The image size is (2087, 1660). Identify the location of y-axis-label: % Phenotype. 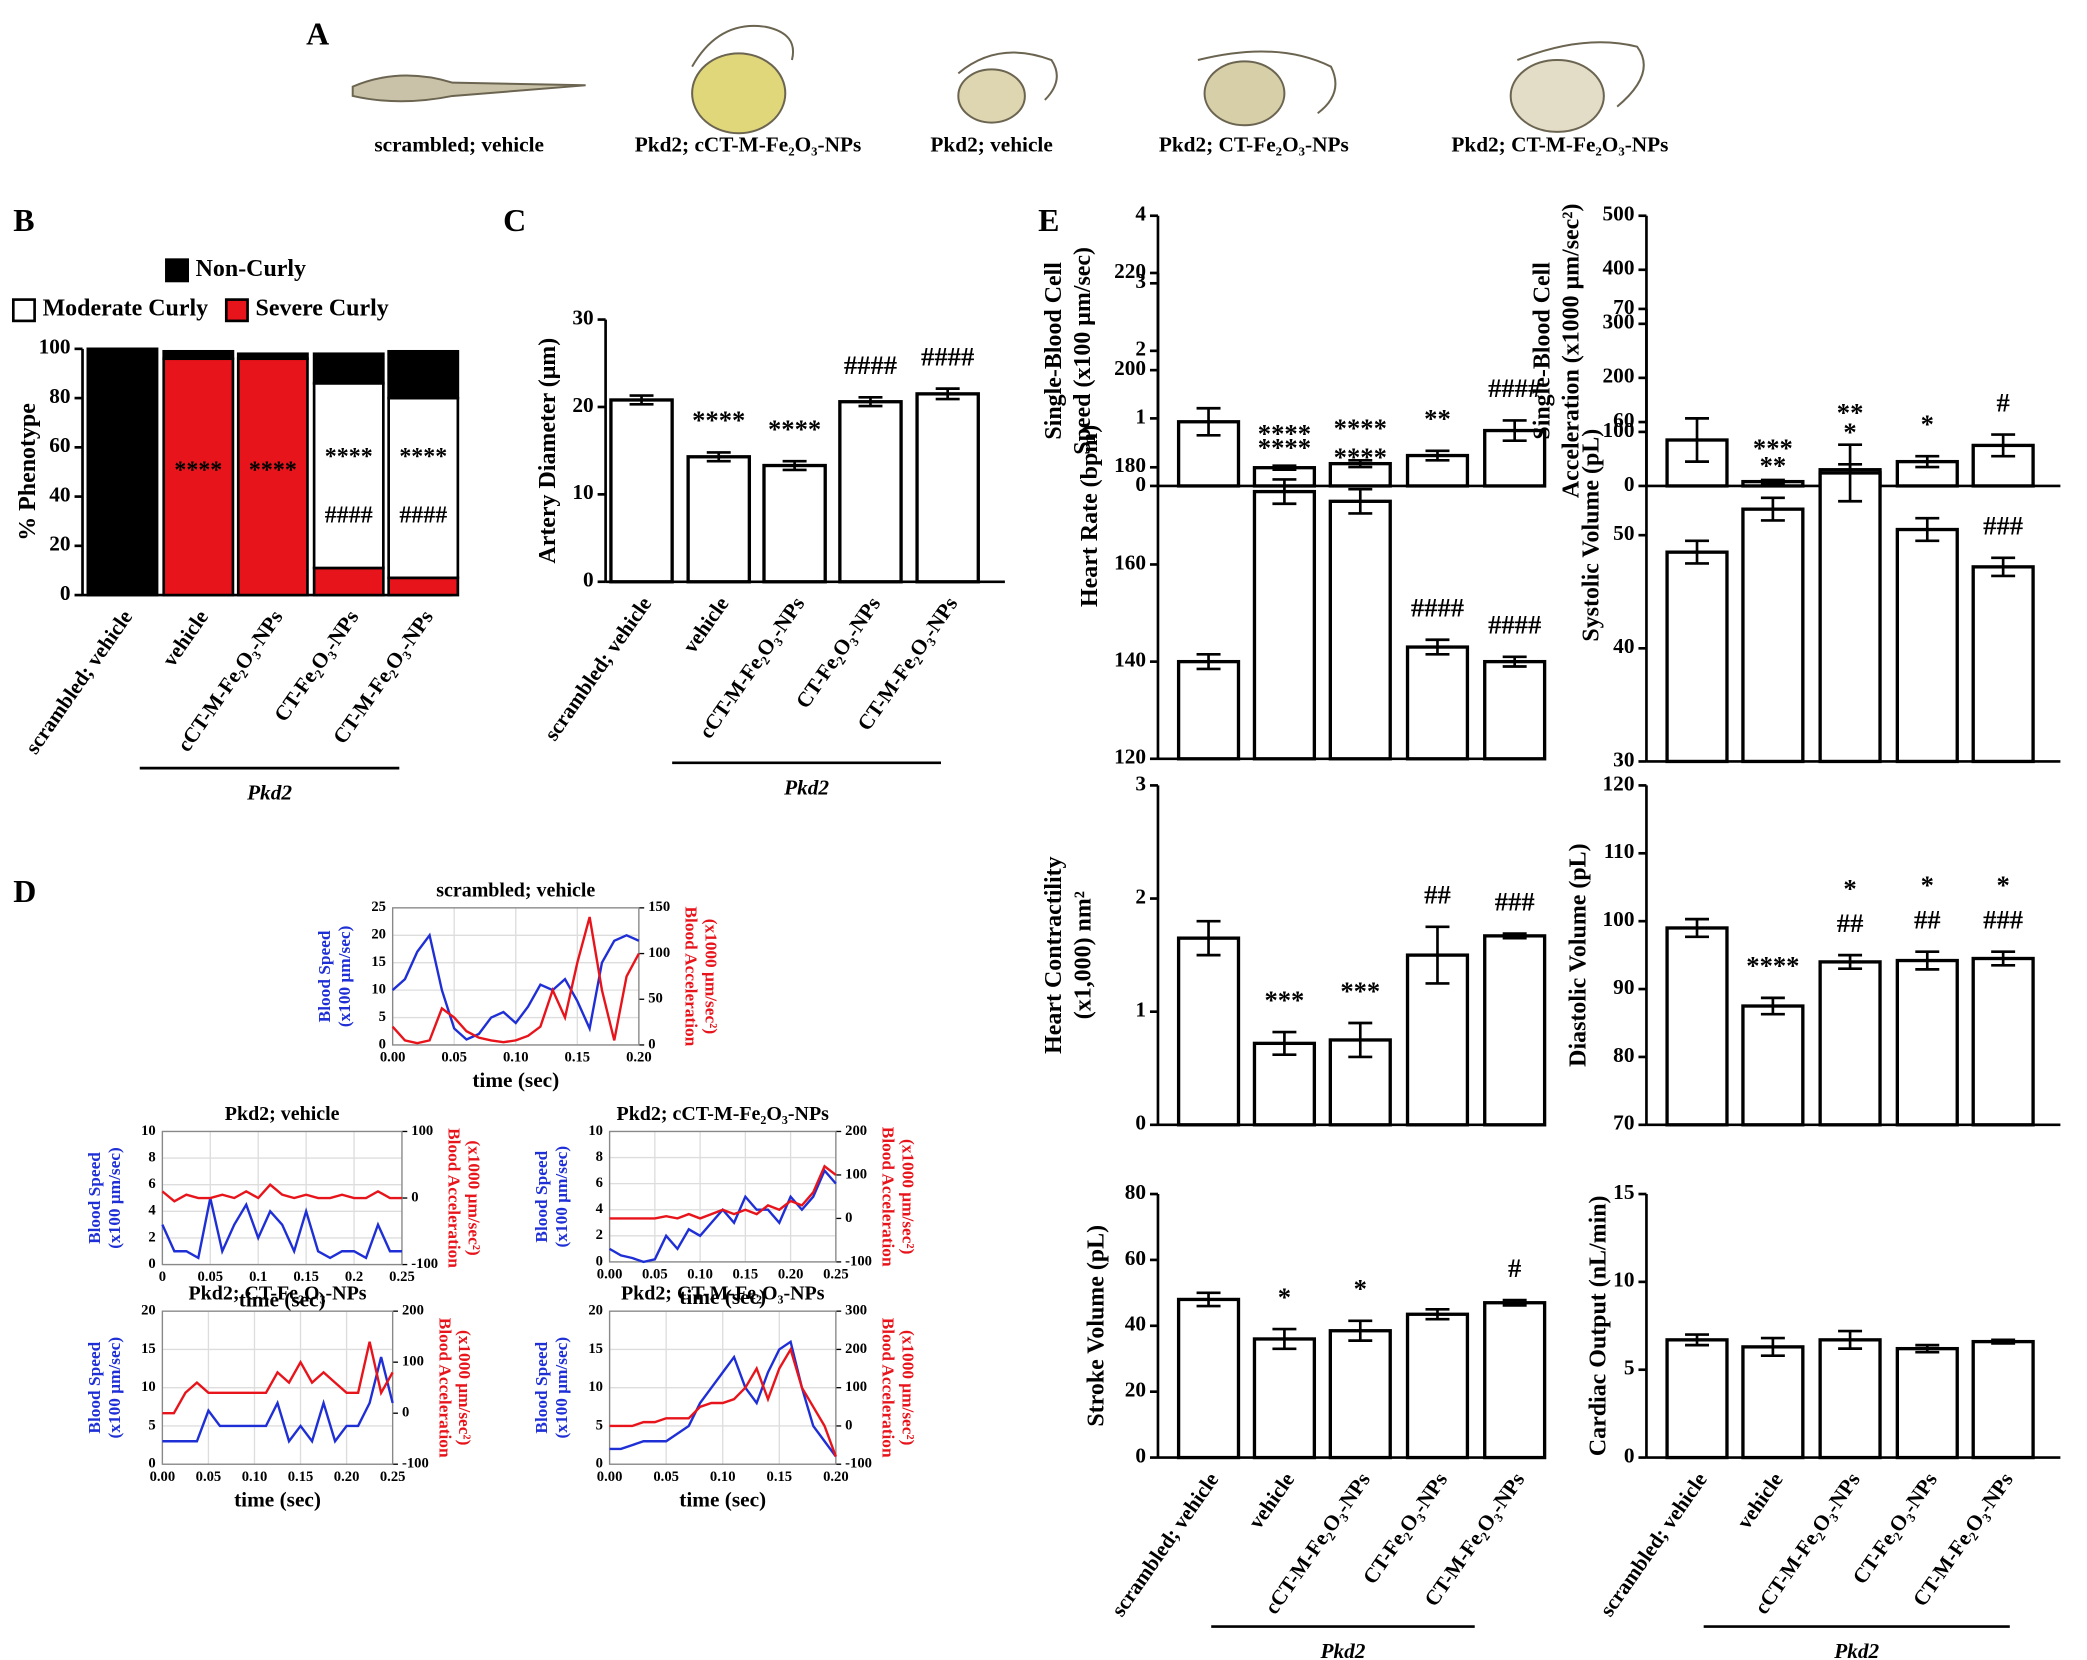
(28, 472).